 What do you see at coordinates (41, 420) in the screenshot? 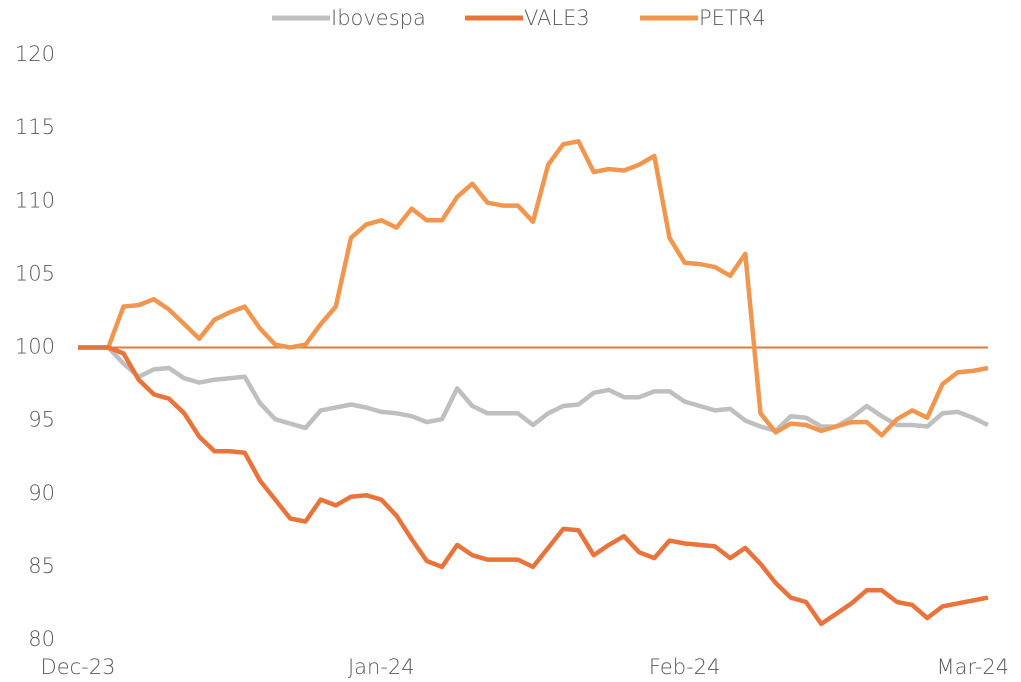
I see `y-tick-label: 95` at bounding box center [41, 420].